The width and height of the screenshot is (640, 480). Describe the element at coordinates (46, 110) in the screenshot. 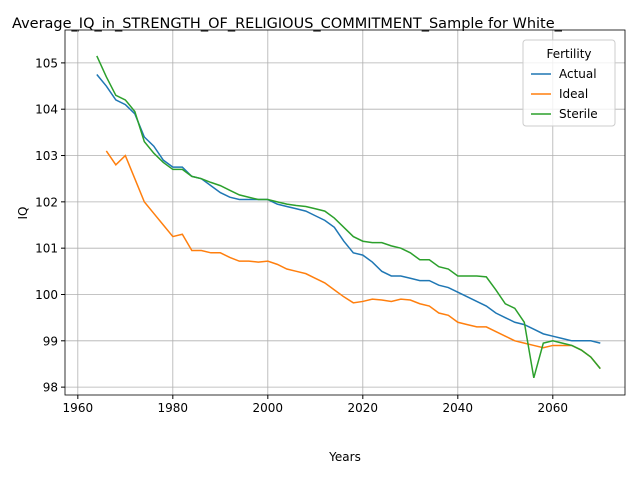

I see `y-tick-label: 104` at that location.